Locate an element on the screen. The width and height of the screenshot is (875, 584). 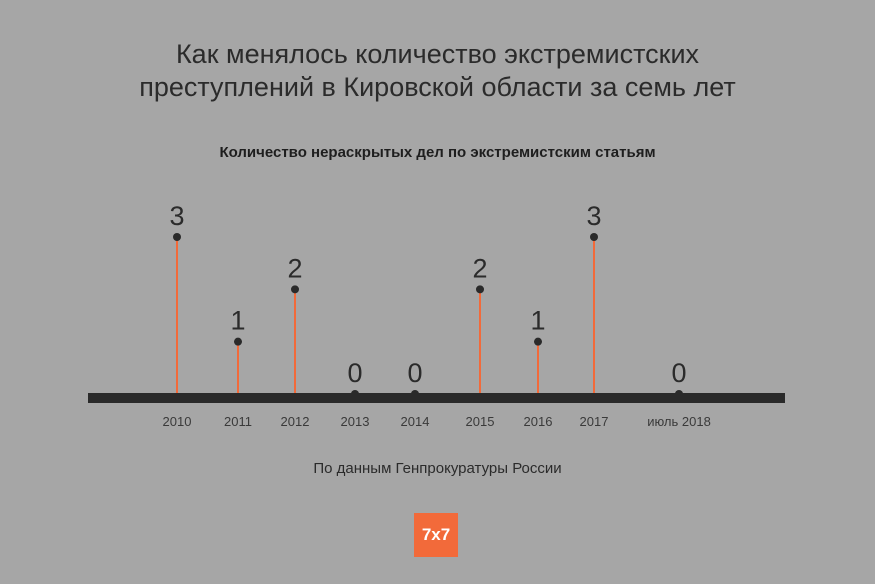
data-label-7: 3 is located at coordinates (593, 216).